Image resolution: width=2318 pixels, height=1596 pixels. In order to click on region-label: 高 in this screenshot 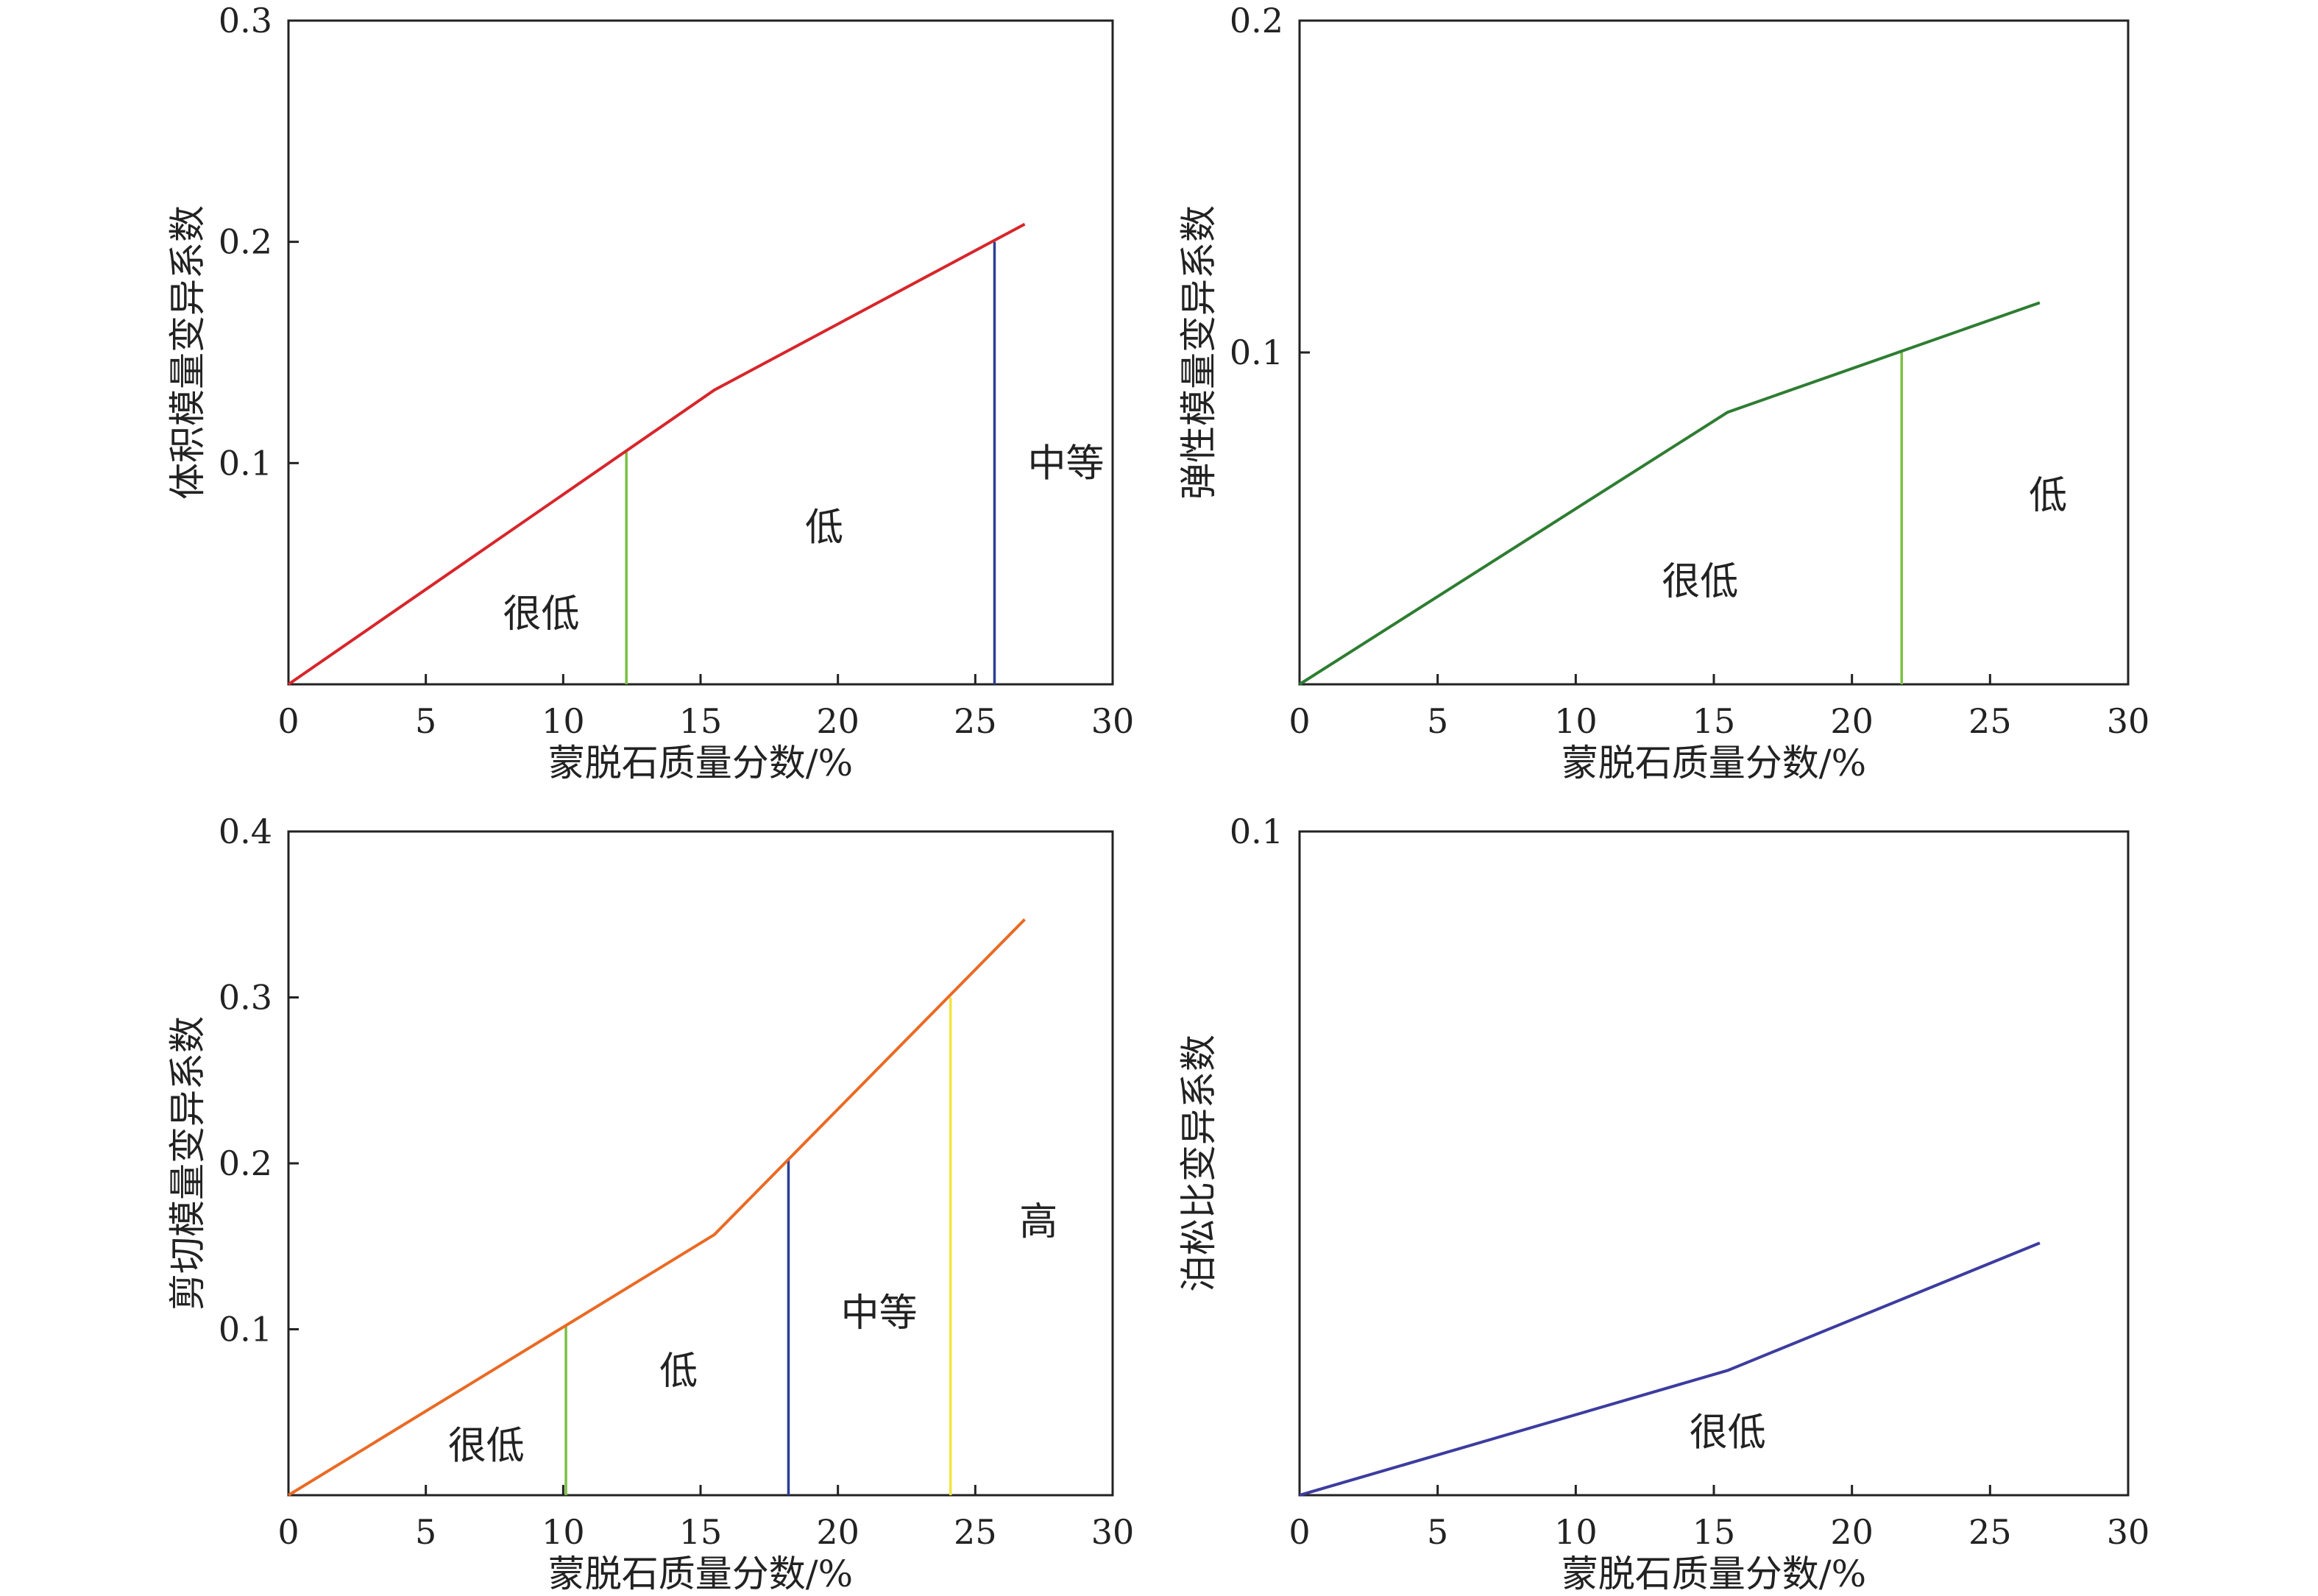, I will do `click(1038, 1222)`.